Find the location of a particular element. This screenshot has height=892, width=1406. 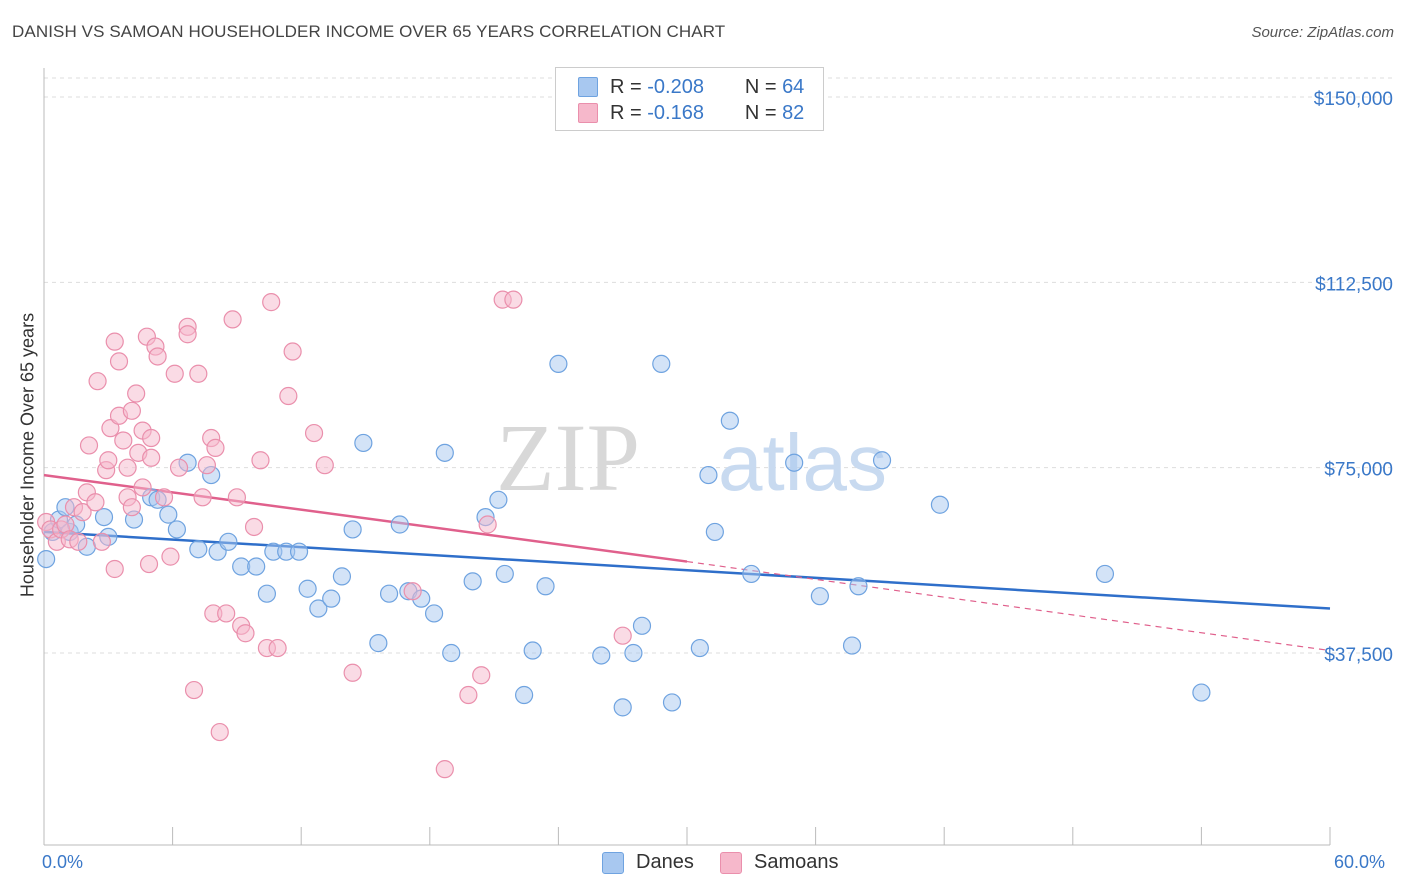

legend-row-samoans: R = -0.168 N = 82 is located at coordinates (691, 113).